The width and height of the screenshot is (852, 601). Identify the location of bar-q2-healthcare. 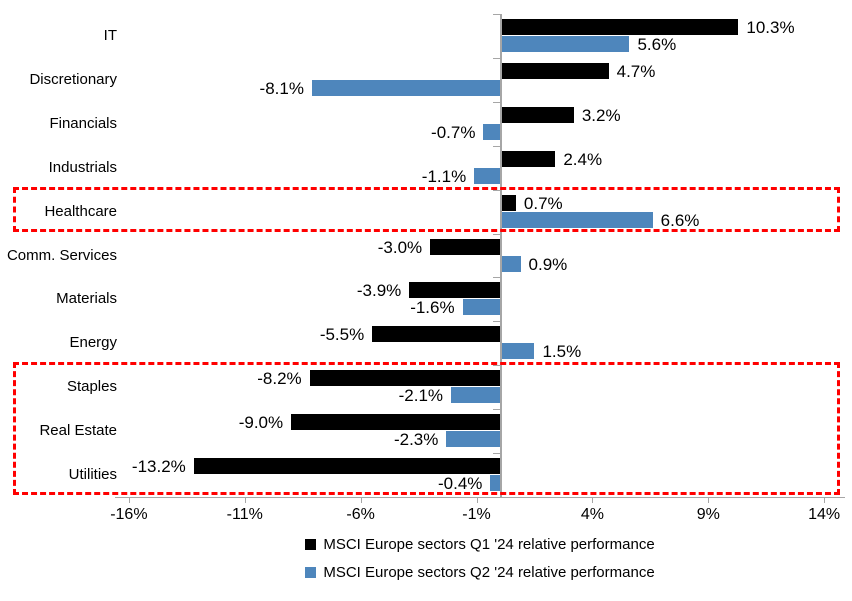
(576, 219).